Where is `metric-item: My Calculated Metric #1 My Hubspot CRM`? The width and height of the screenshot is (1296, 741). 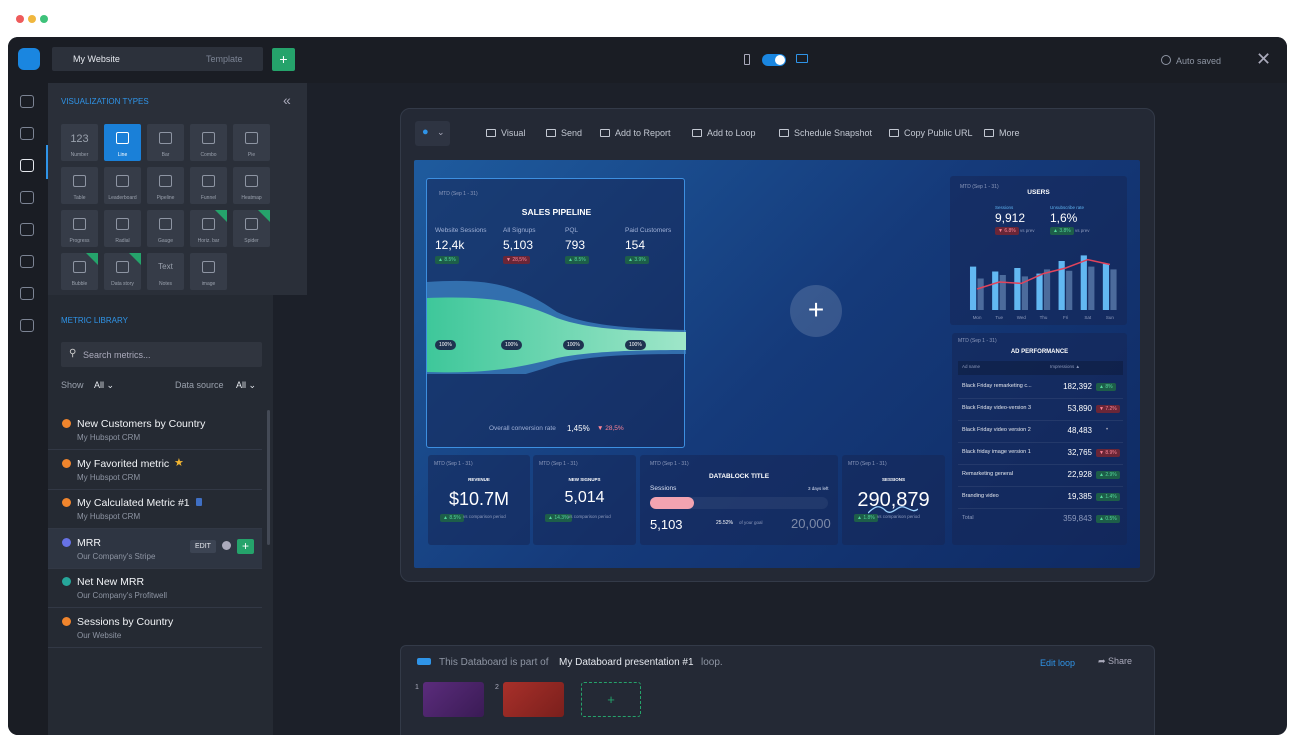
metric-item: My Calculated Metric #1 My Hubspot CRM is located at coordinates (155, 509).